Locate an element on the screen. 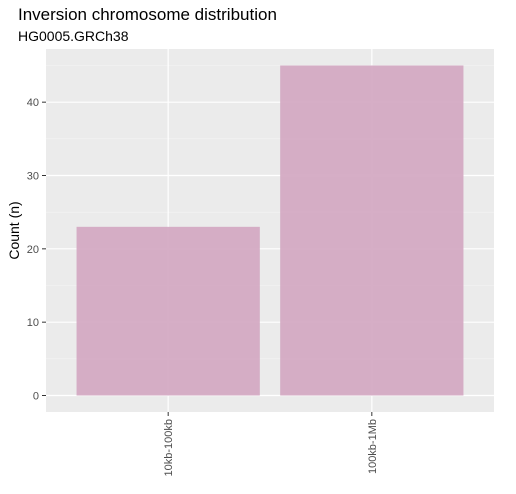 Image resolution: width=516 pixels, height=494 pixels. y-axis: 0 10 20 30 40 is located at coordinates (36, 250).